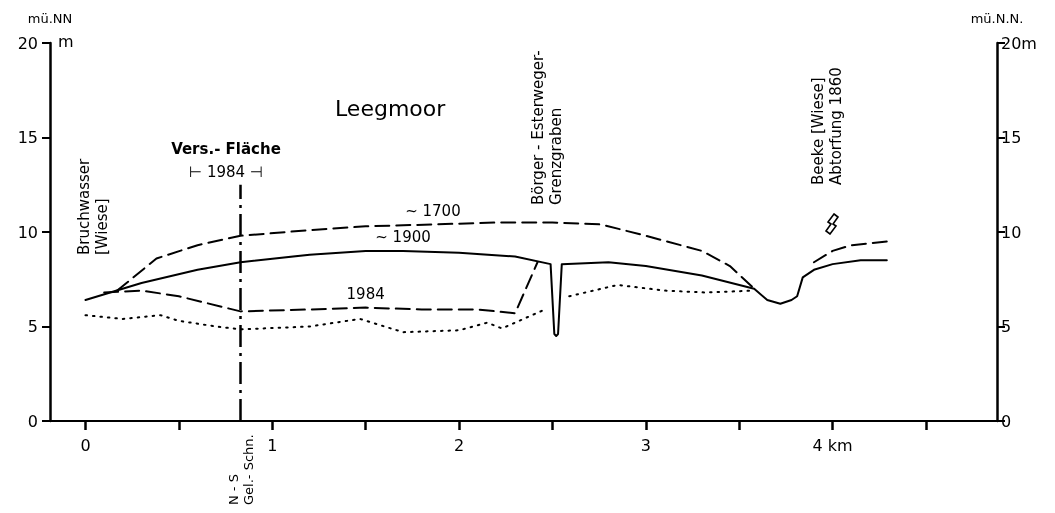  Describe the element at coordinates (226, 149) in the screenshot. I see `annotation: Vers.- Fläche` at that location.